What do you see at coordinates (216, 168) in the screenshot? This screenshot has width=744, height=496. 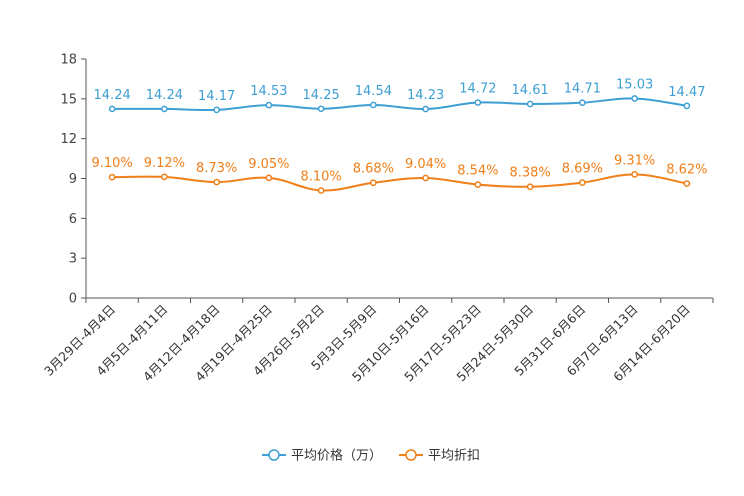 I see `data-label: 8.73%` at bounding box center [216, 168].